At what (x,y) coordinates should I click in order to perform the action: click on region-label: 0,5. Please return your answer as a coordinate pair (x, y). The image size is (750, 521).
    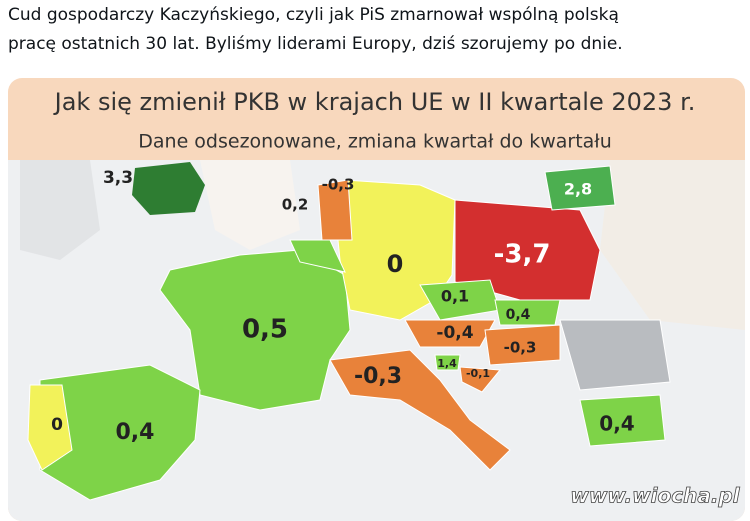
    Looking at the image, I should click on (265, 330).